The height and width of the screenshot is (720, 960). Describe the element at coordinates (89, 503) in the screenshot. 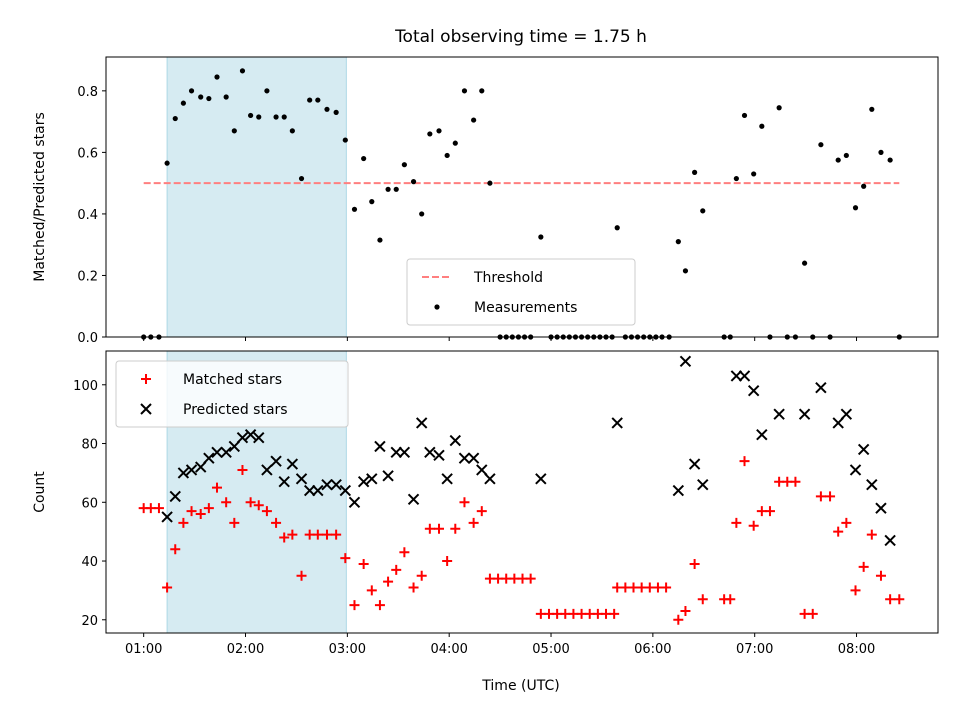

I see `y-tick-label: 60` at that location.